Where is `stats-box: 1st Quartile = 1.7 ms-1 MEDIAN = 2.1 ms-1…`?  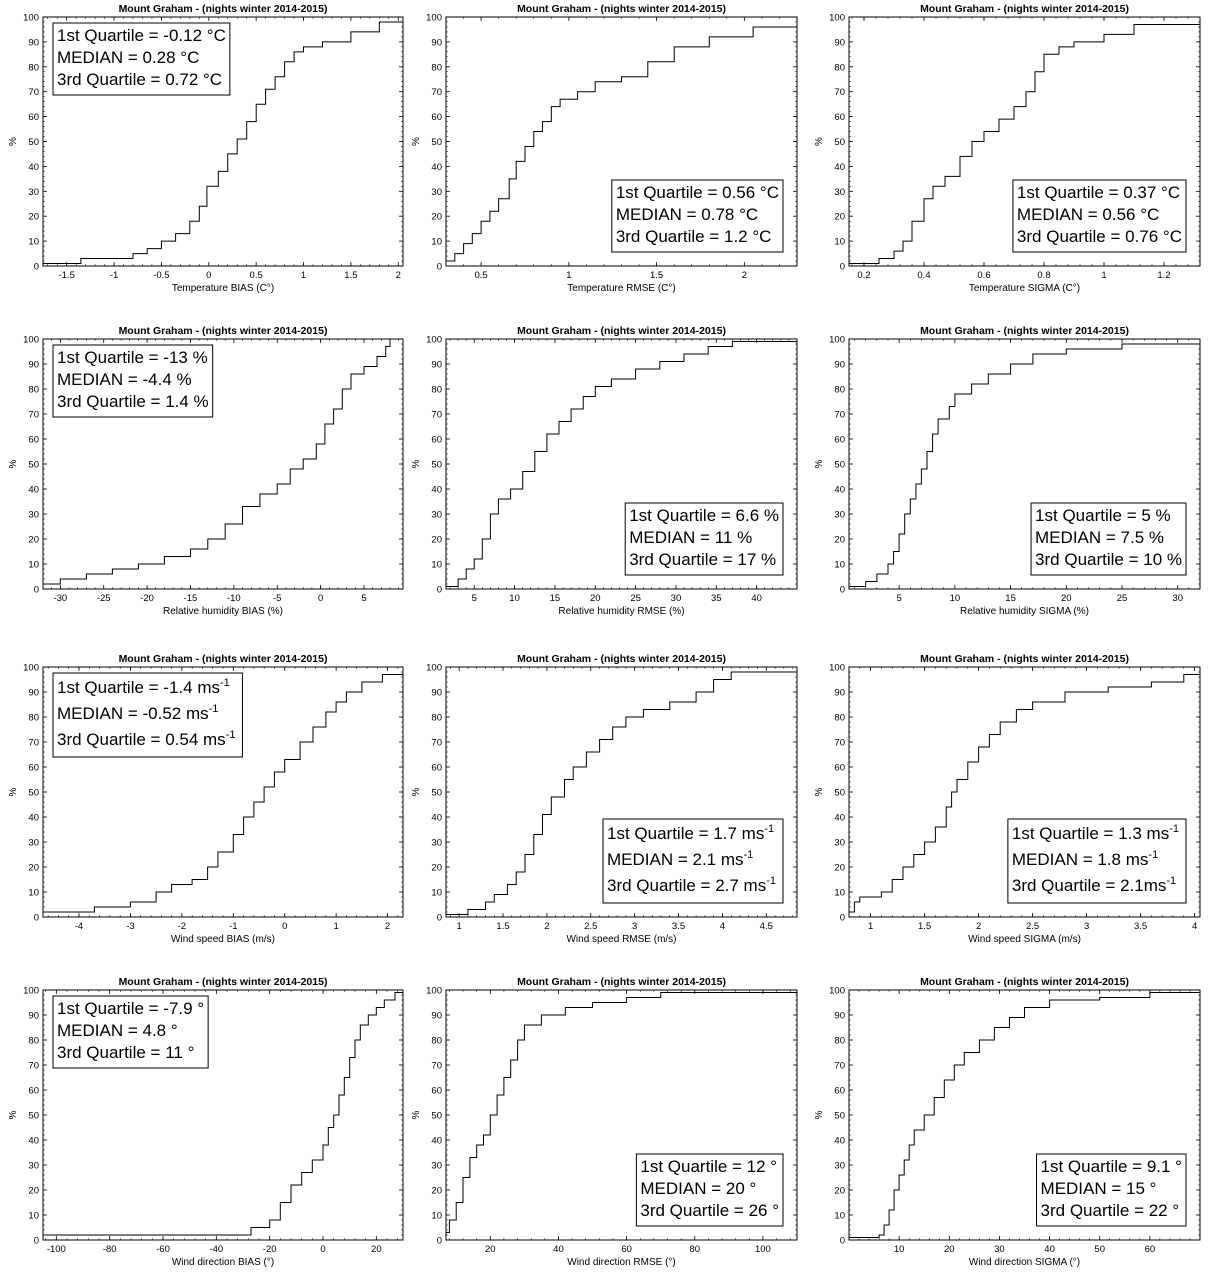
stats-box: 1st Quartile = 1.7 ms-1 MEDIAN = 2.1 ms-1… is located at coordinates (693, 861).